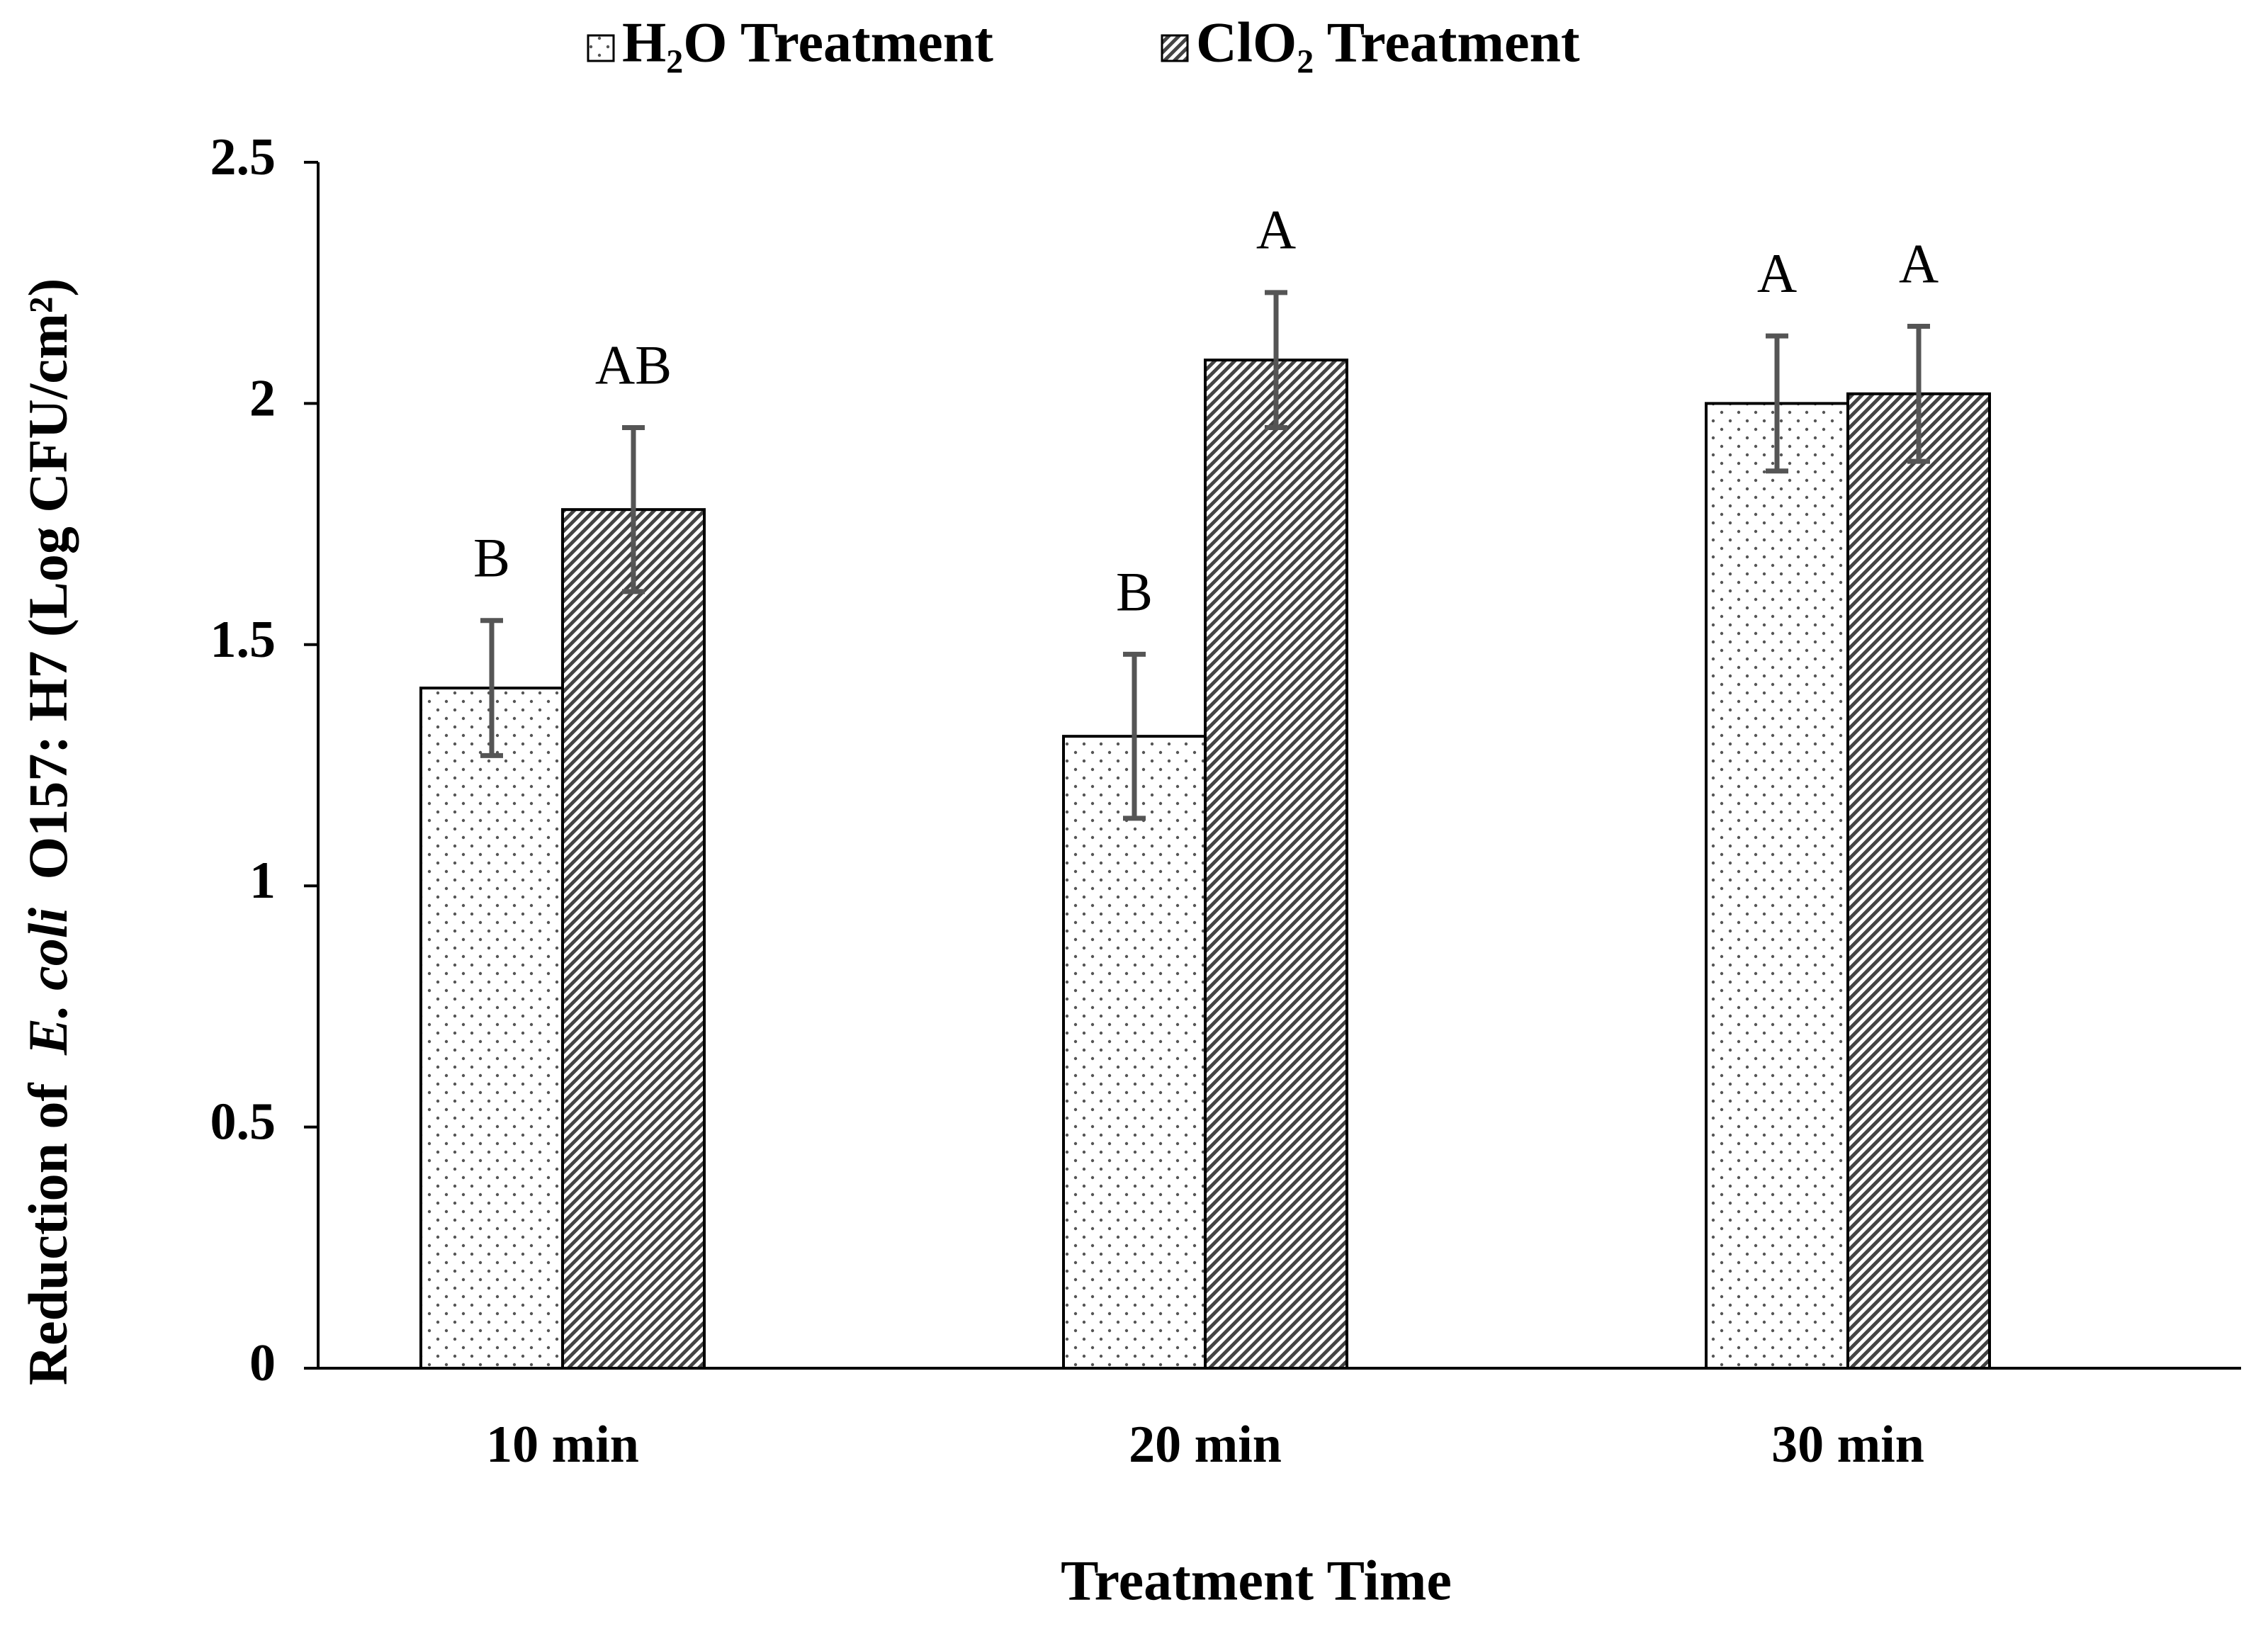 The image size is (2268, 1641). Describe the element at coordinates (807, 42) in the screenshot. I see `legend-label: H₂O Treatment` at that location.